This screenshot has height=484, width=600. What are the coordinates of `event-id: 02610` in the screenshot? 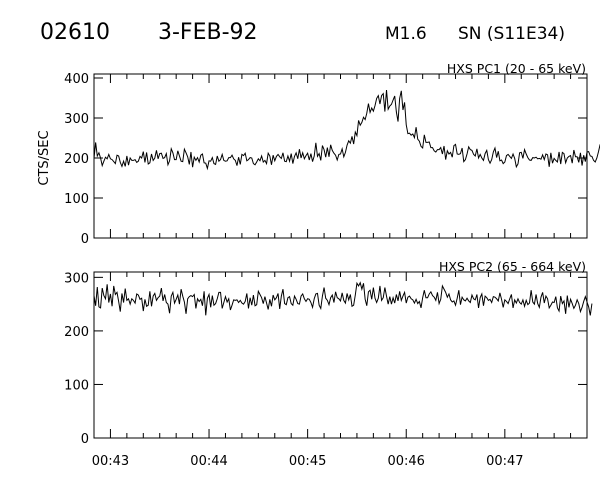 It's located at (75, 32).